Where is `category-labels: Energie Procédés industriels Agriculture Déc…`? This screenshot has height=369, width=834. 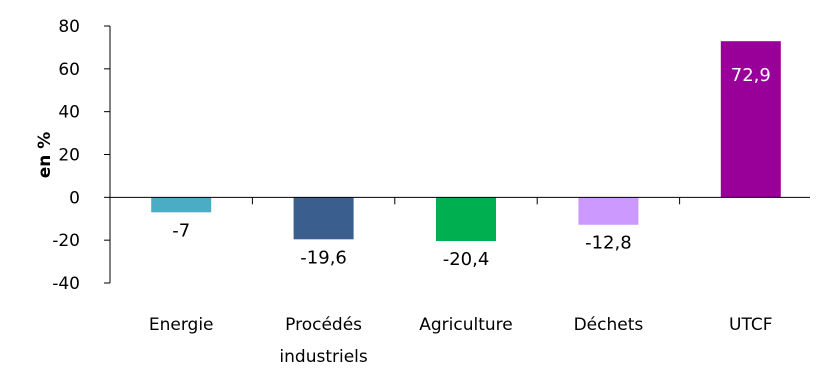 category-labels: Energie Procédés industriels Agriculture Déc… is located at coordinates (461, 341).